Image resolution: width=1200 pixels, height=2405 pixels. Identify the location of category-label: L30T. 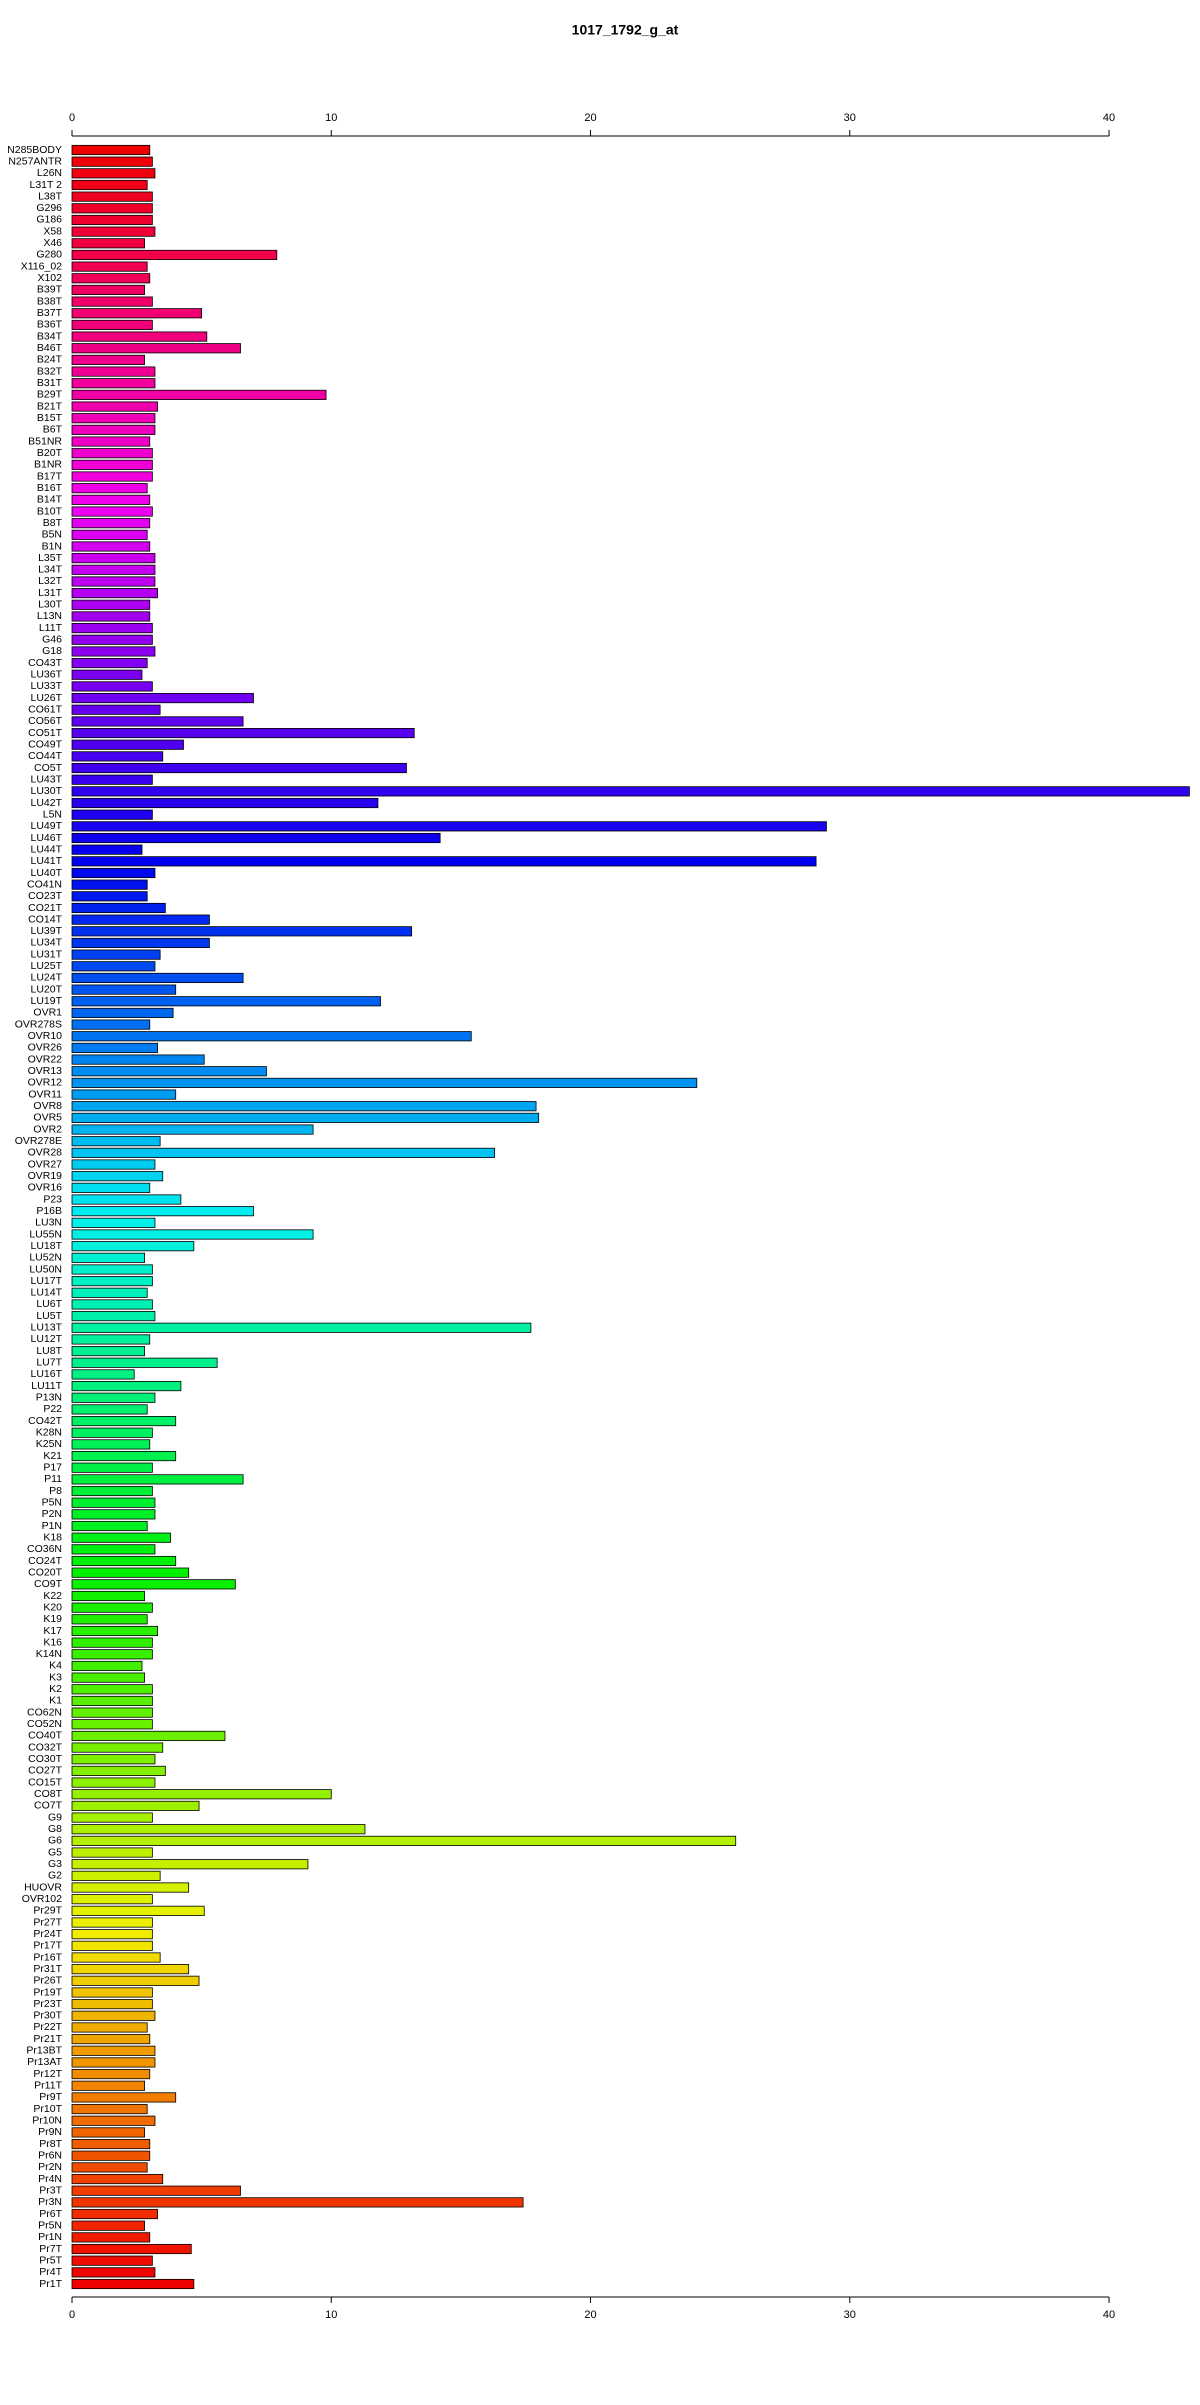
(50, 605).